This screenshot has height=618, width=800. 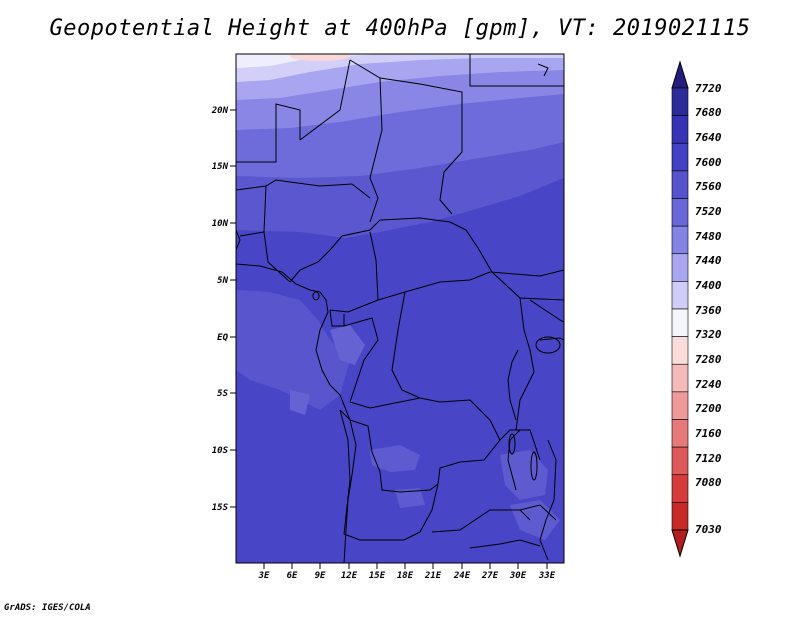 I want to click on lat-label: 20N, so click(x=220, y=111).